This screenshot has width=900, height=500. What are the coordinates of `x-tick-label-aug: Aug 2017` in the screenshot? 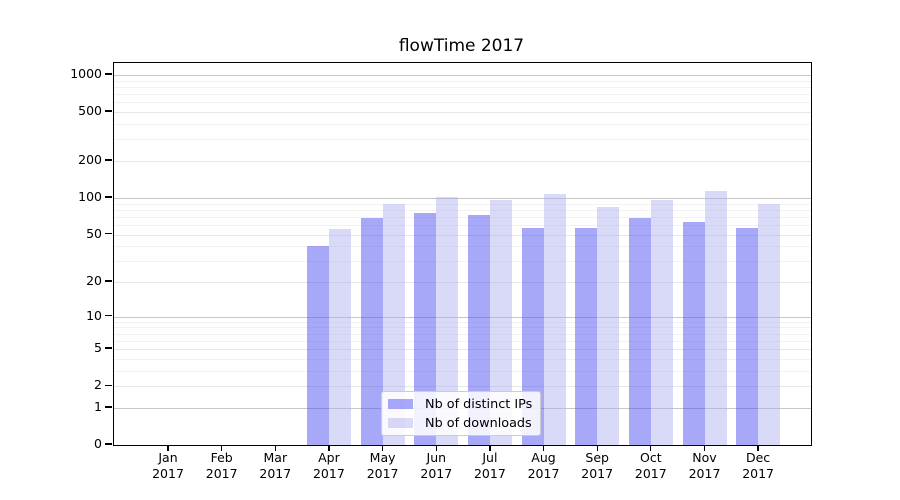 It's located at (543, 465).